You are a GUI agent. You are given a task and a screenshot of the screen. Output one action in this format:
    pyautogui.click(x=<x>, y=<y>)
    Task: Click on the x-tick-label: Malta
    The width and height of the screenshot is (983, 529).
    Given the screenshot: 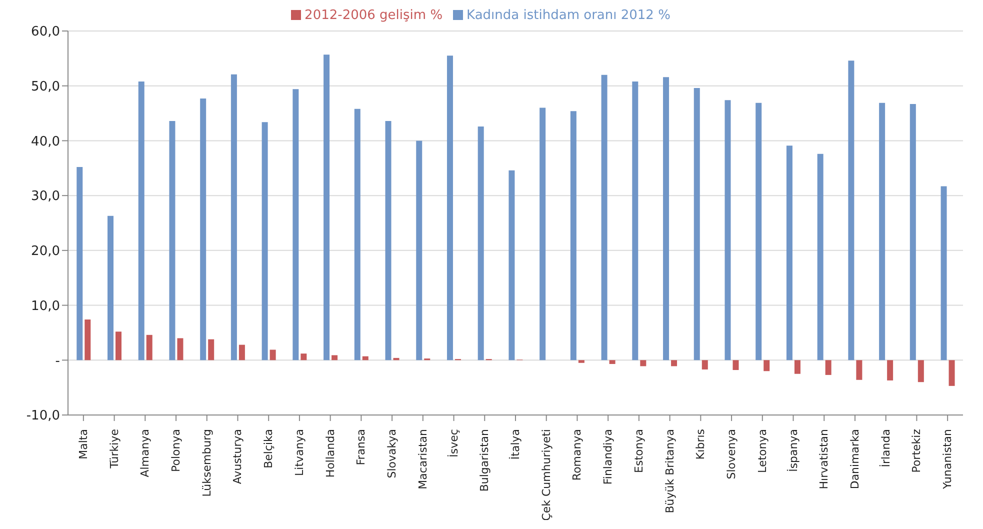 What is the action you would take?
    pyautogui.click(x=83, y=444)
    